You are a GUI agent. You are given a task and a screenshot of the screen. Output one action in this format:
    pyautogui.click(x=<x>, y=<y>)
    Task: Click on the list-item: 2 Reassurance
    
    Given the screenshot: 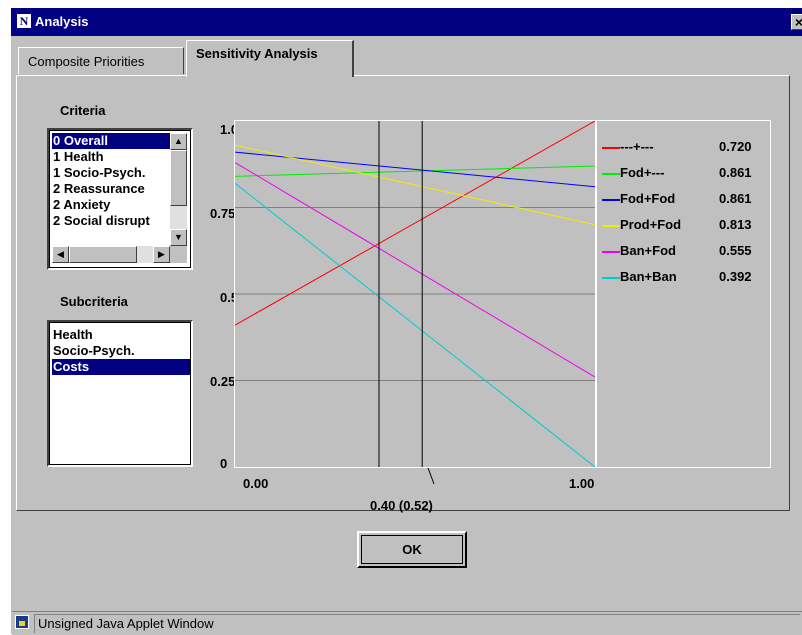 What is the action you would take?
    pyautogui.click(x=99, y=188)
    